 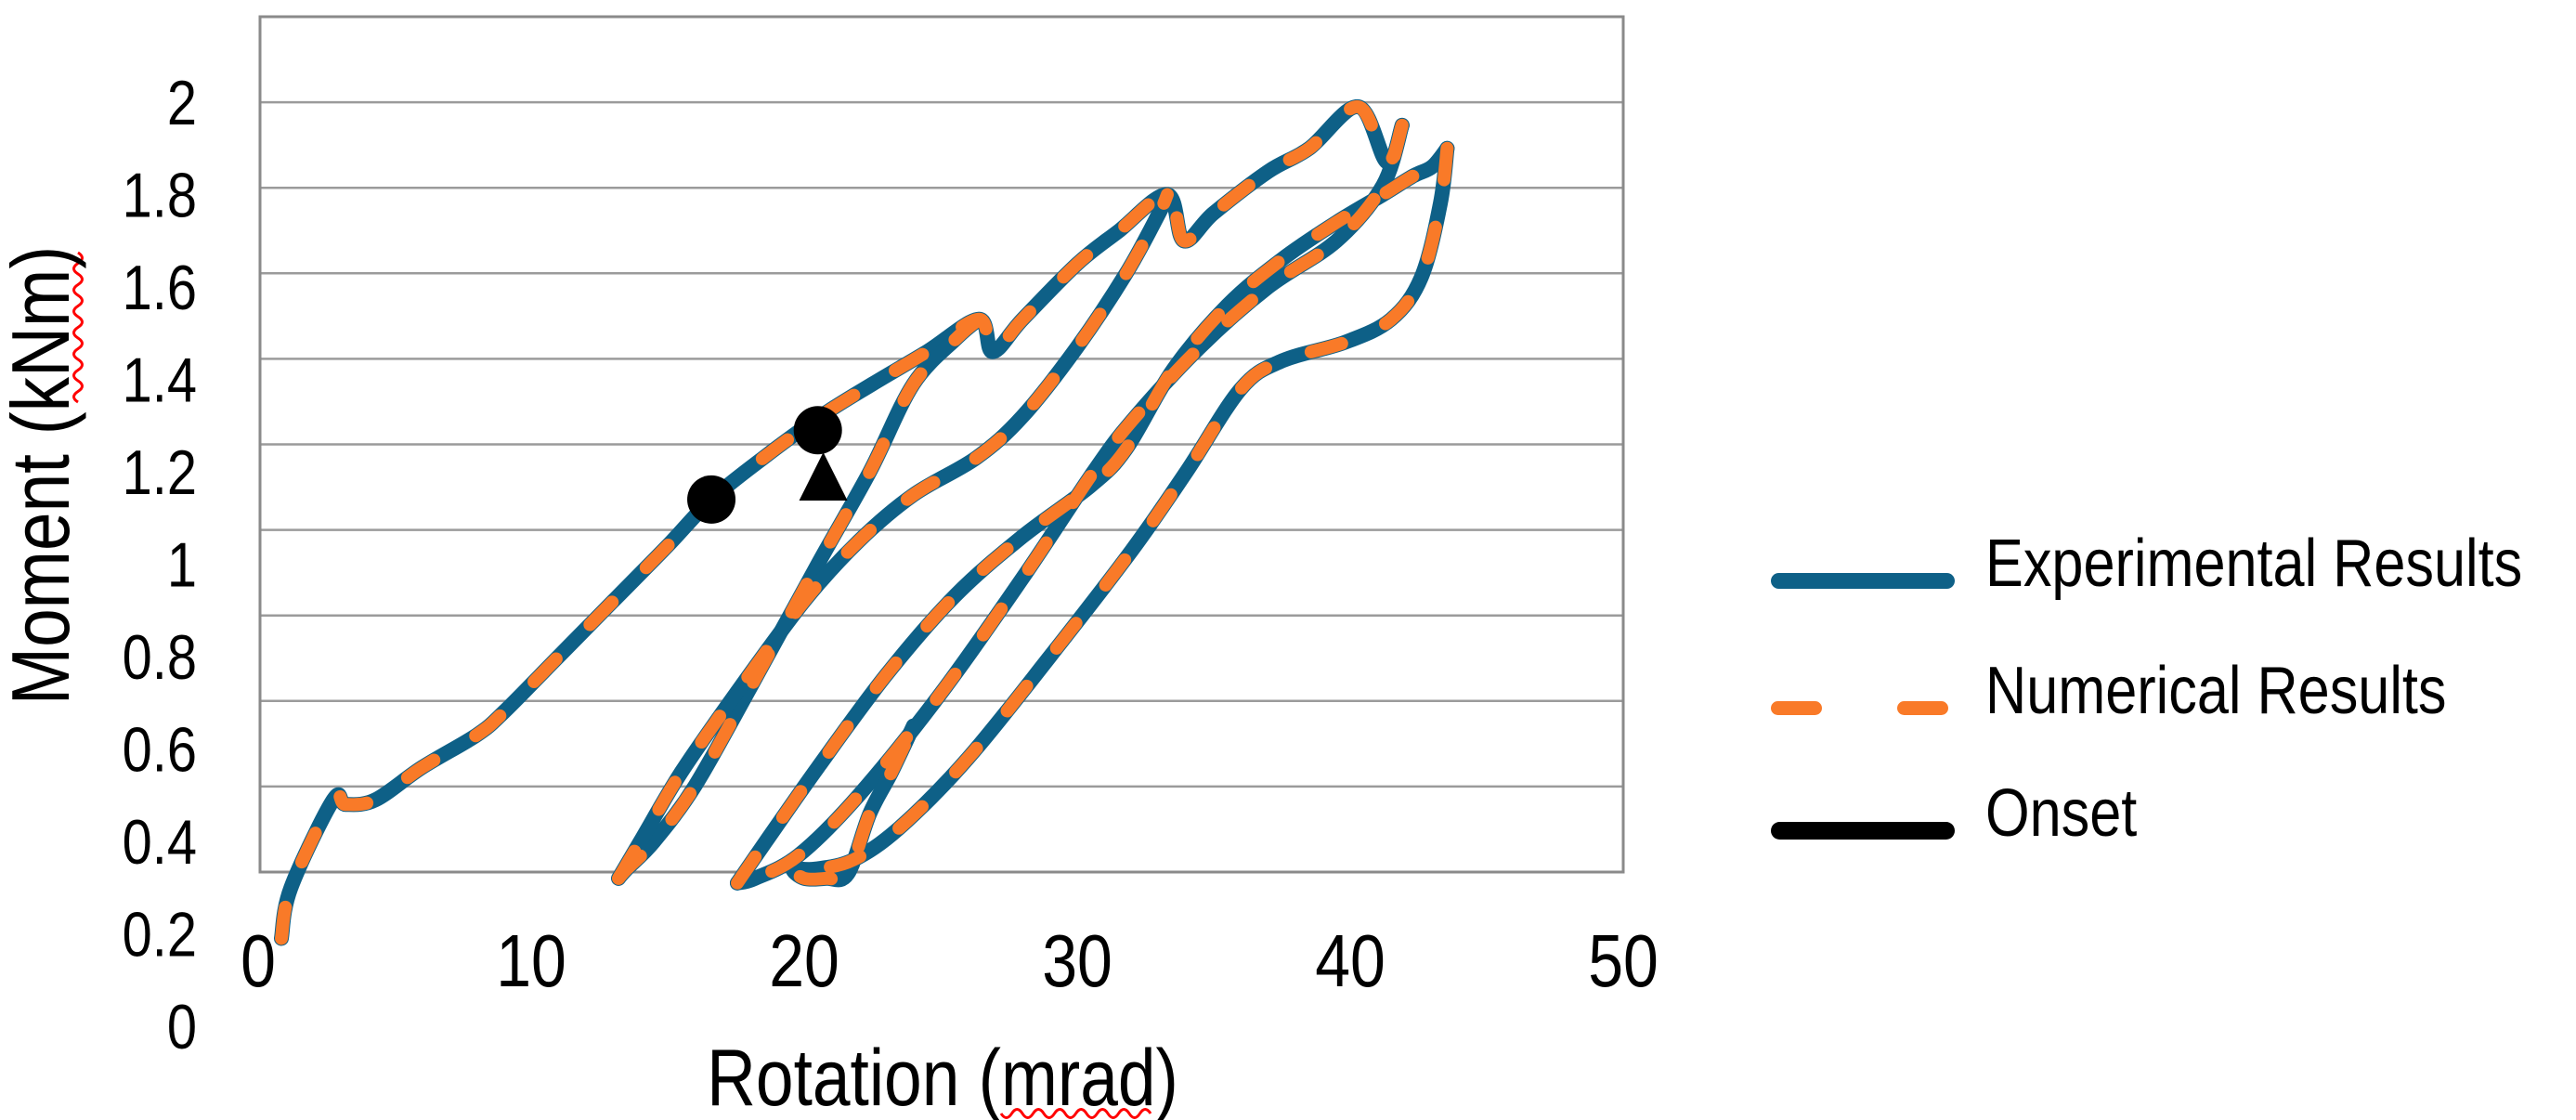 What do you see at coordinates (43, 475) in the screenshot?
I see `y-axis-title: Moment (kNm)` at bounding box center [43, 475].